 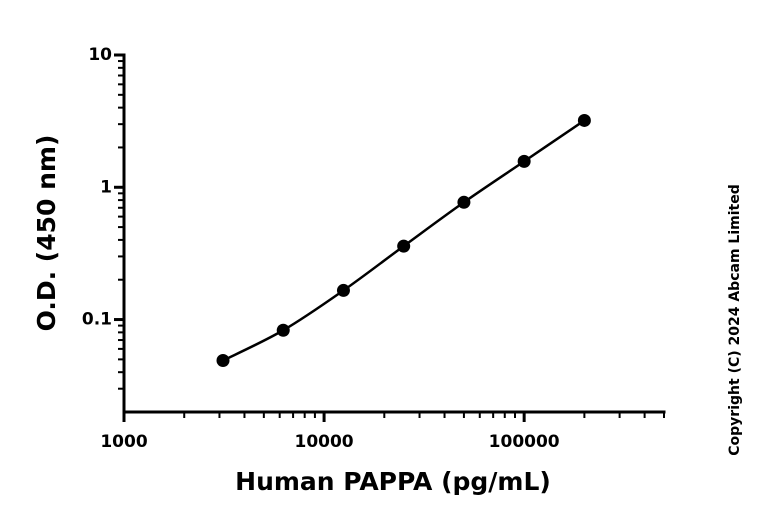 What do you see at coordinates (524, 442) in the screenshot?
I see `x-tick-label: 100000` at bounding box center [524, 442].